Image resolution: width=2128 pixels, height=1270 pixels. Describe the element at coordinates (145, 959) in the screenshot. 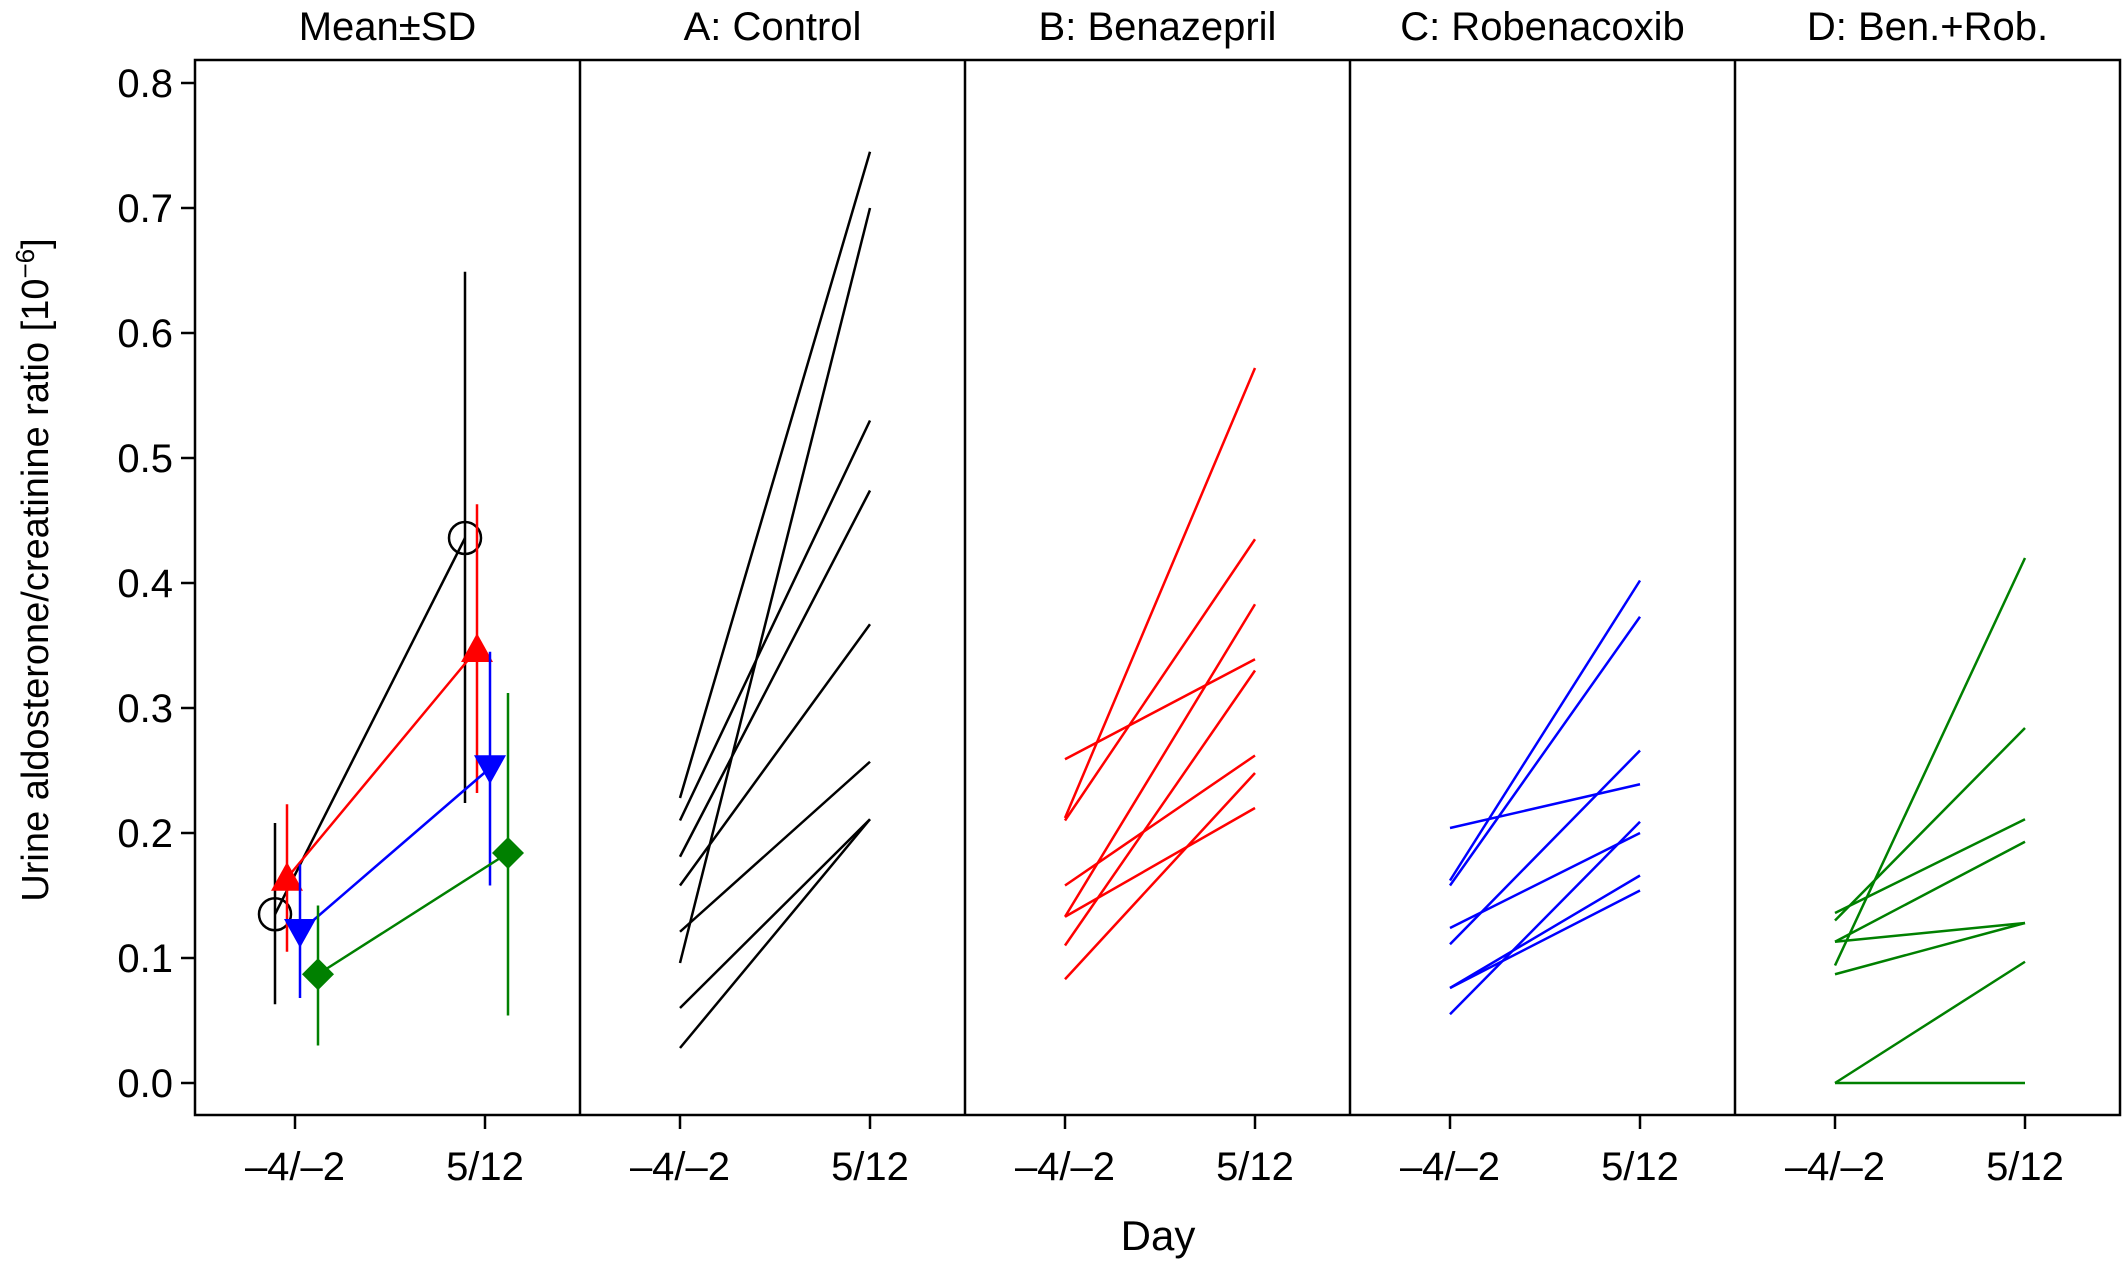

I see `y-tick-label: 0.1` at that location.